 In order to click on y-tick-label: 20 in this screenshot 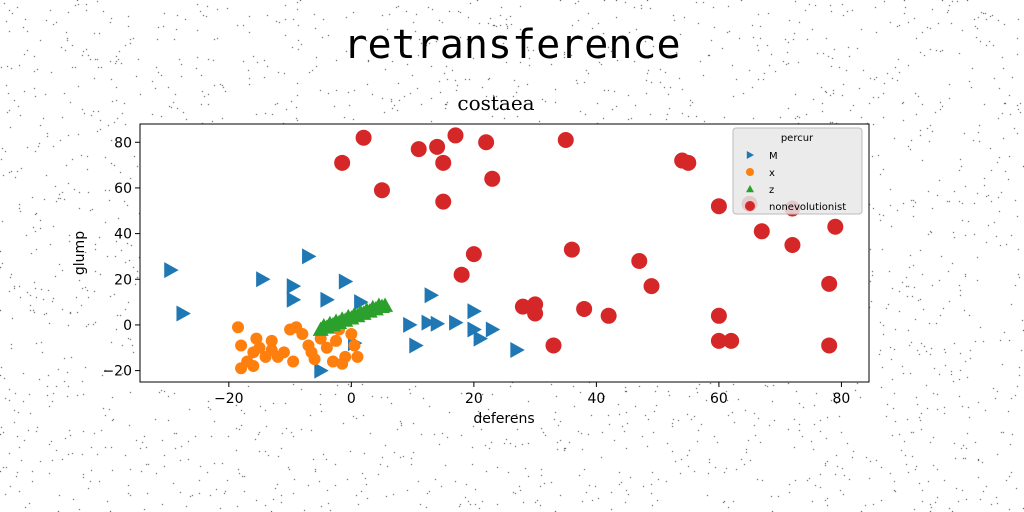, I will do `click(123, 280)`.